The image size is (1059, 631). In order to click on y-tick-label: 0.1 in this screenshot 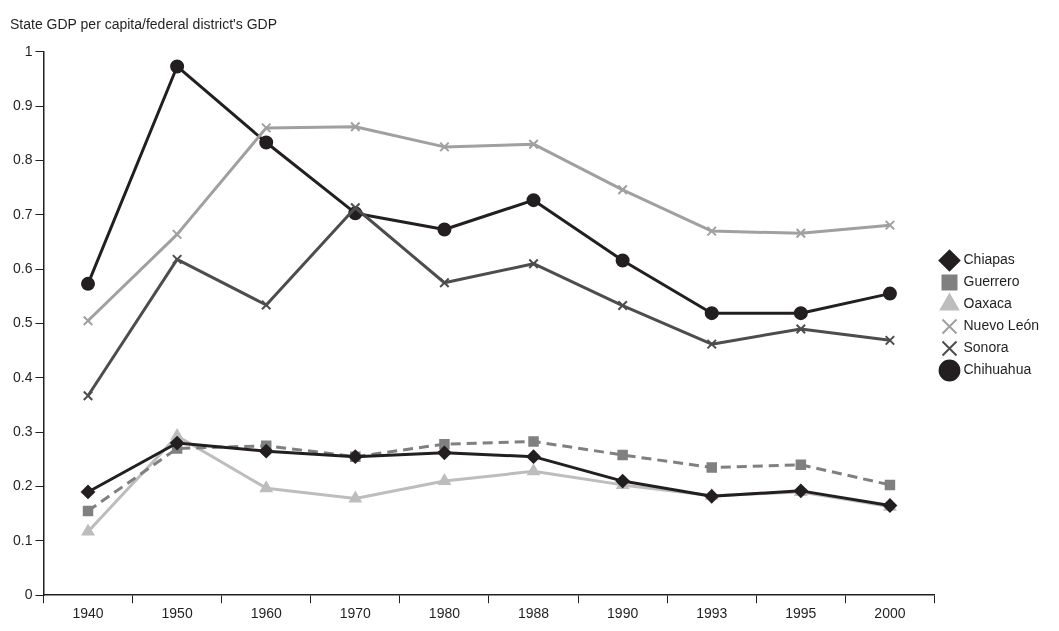, I will do `click(22, 539)`.